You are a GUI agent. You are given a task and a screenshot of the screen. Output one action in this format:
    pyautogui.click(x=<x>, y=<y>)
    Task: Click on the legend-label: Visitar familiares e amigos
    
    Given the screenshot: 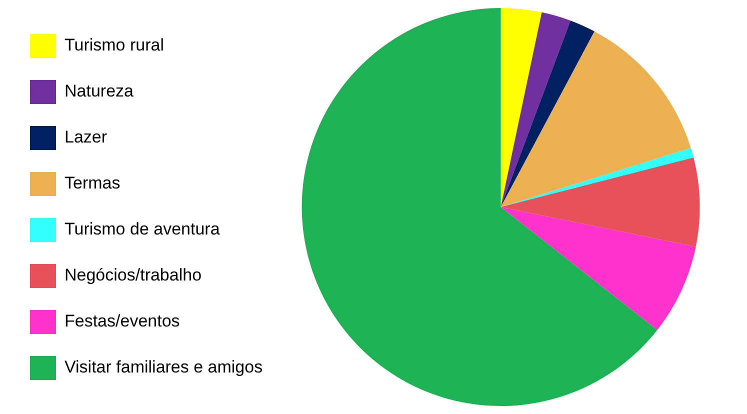 What is the action you would take?
    pyautogui.click(x=163, y=367)
    